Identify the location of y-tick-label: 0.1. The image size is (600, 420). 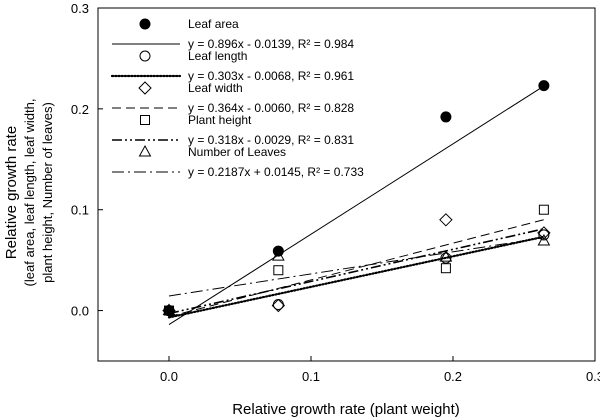
(80, 210).